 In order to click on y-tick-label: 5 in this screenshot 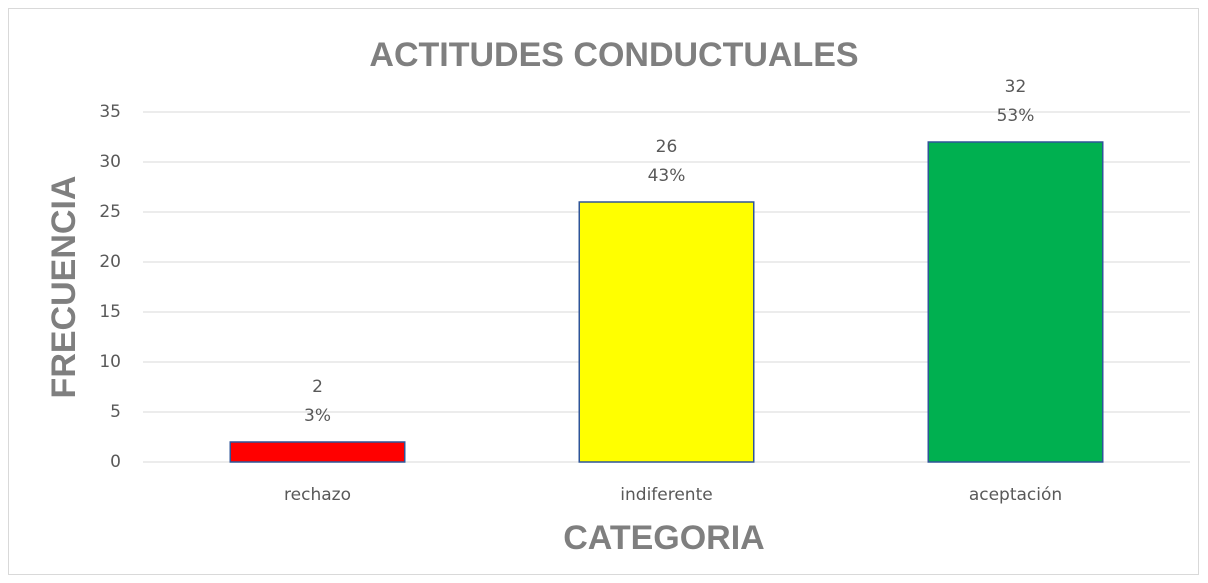, I will do `click(115, 412)`.